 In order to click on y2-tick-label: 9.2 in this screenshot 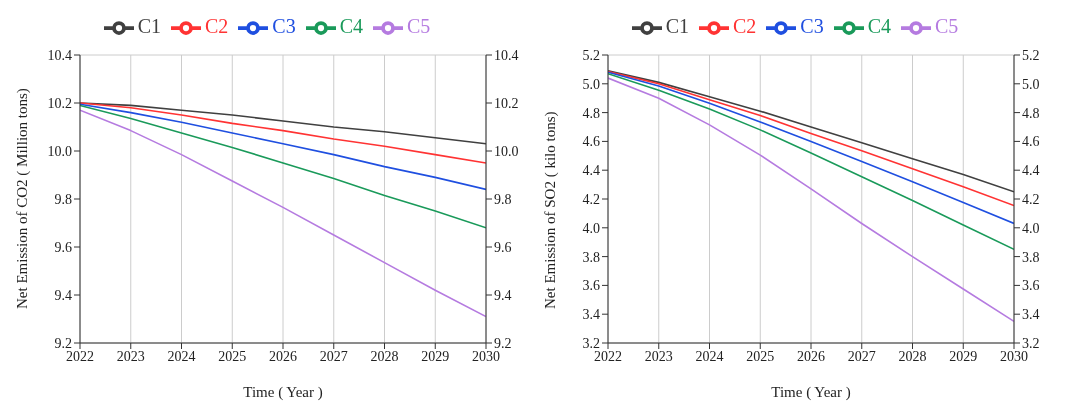, I will do `click(503, 343)`.